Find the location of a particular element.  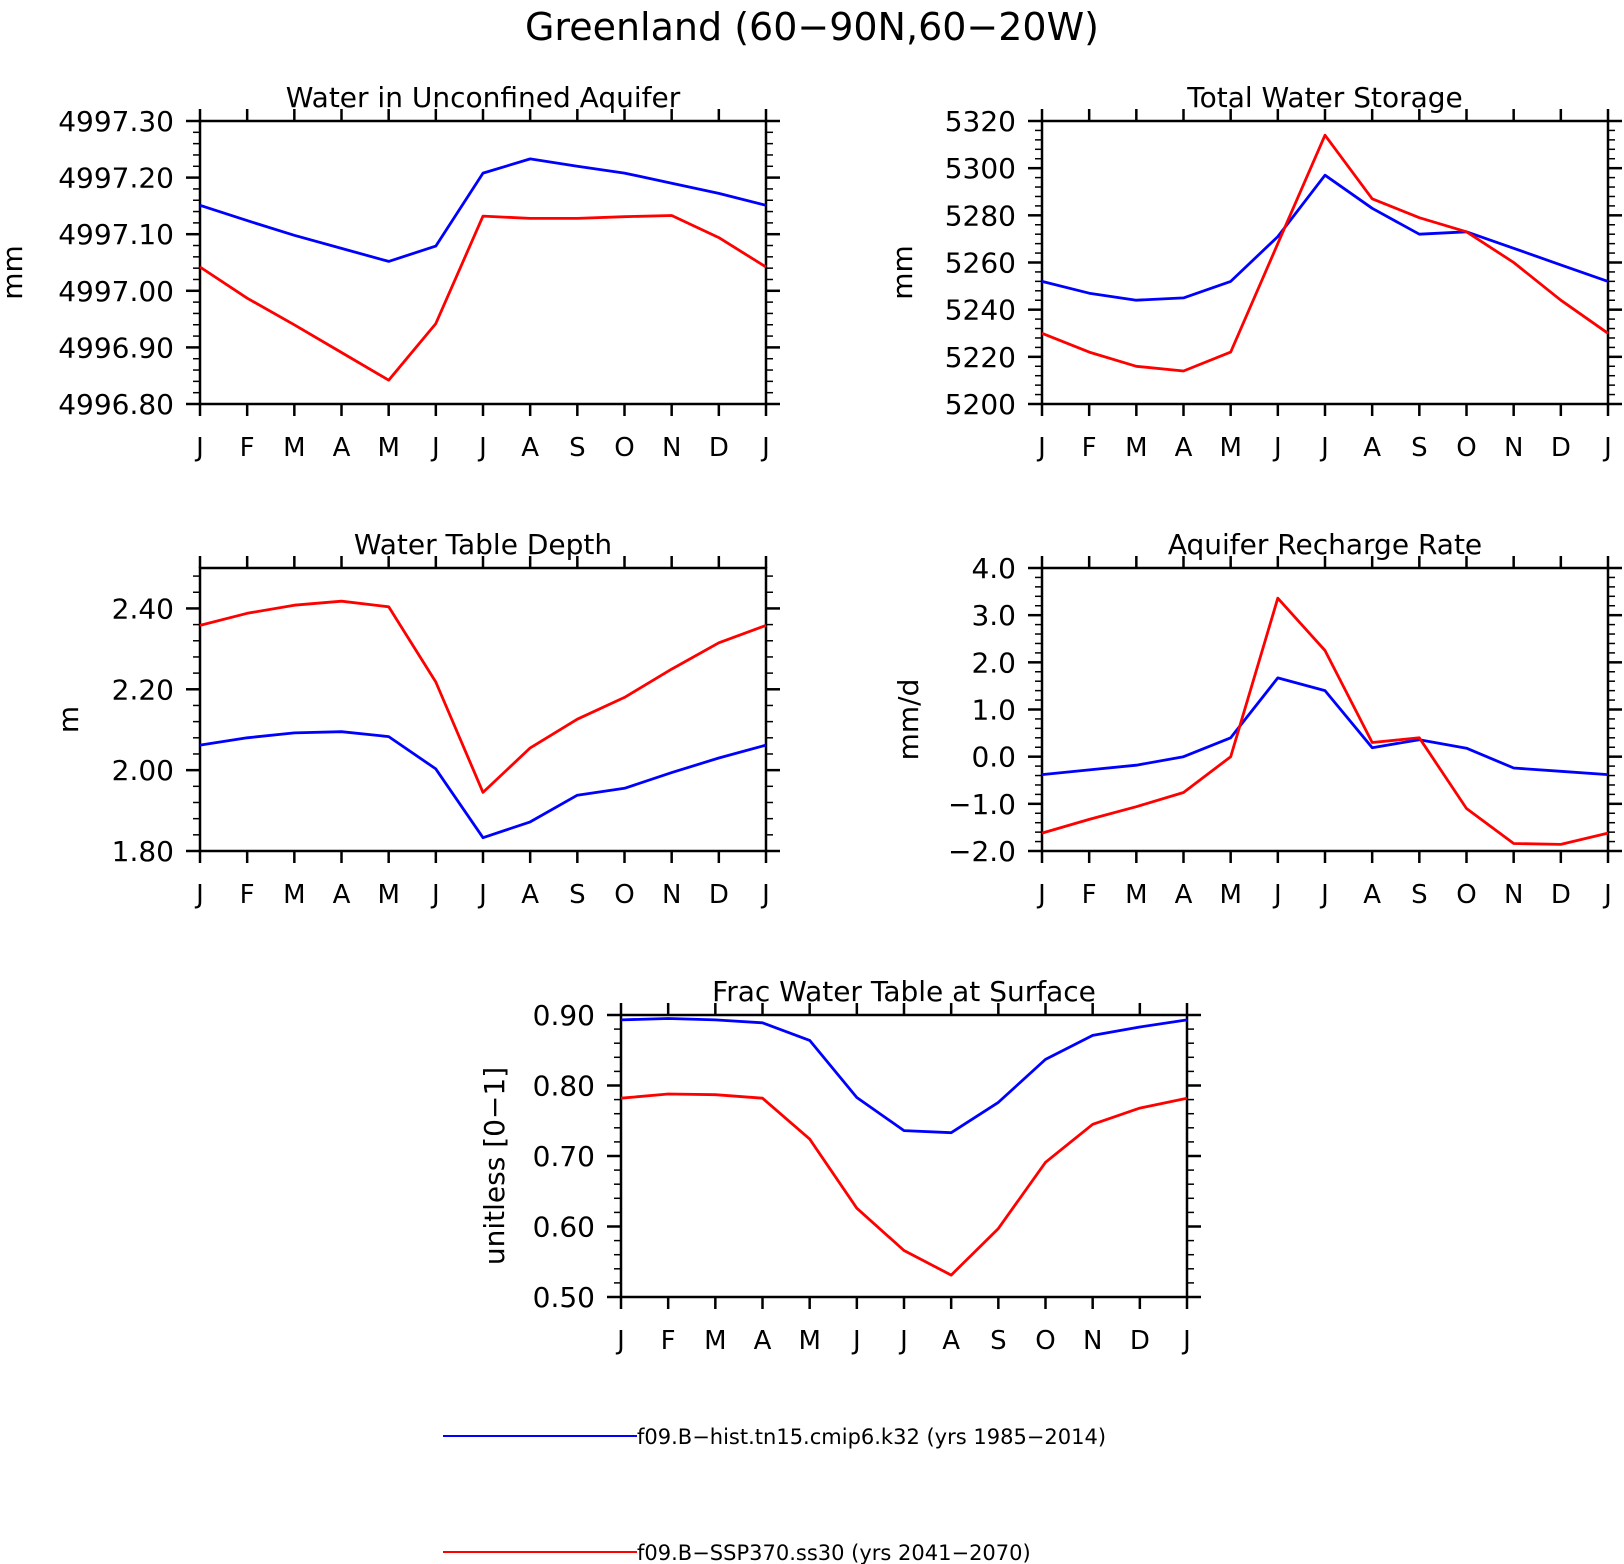

y-tick-label: 4997.00 is located at coordinates (116, 291).